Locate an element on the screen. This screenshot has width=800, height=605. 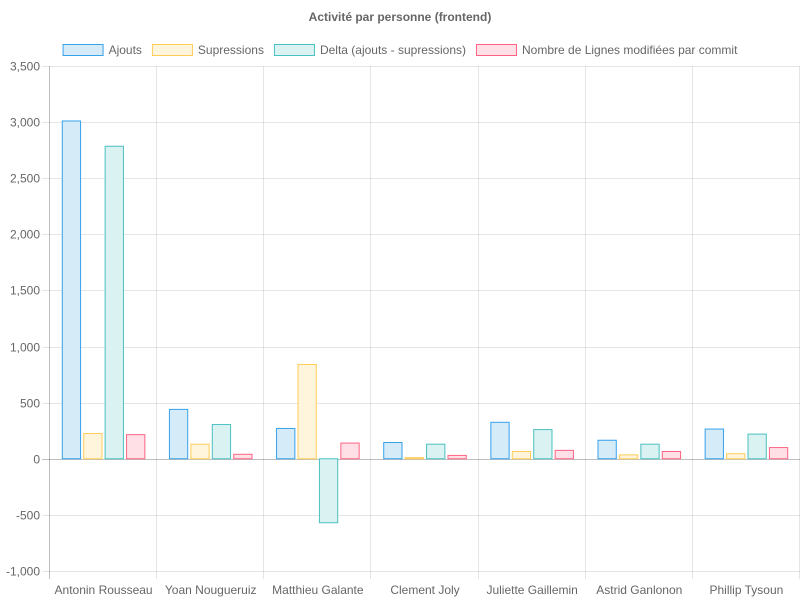
legend-label: Delta (ajouts - supressions) is located at coordinates (393, 50).